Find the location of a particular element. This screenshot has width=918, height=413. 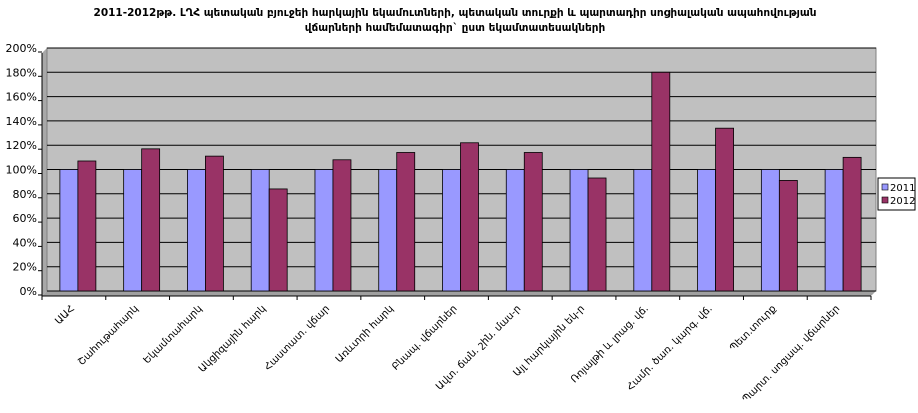

legend-swatch-2012 is located at coordinates (885, 200).